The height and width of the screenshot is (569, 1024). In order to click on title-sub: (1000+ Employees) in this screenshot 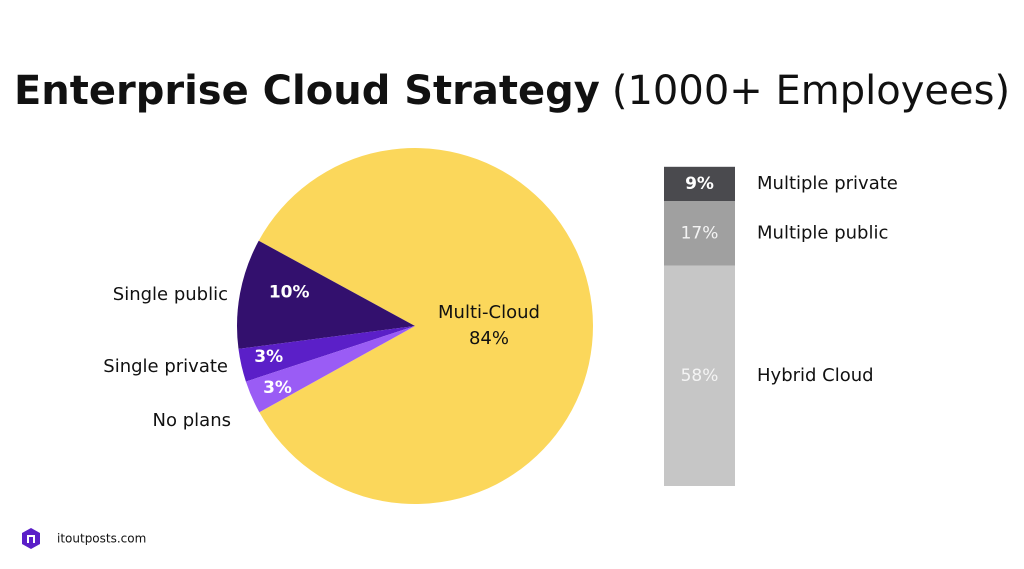, I will do `click(811, 91)`.